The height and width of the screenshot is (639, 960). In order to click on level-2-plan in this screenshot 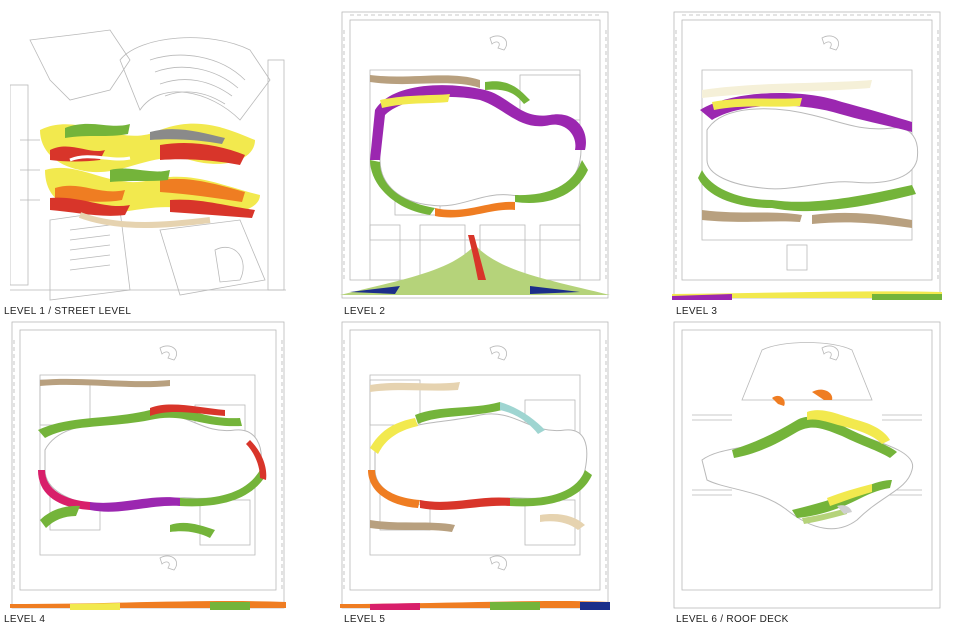, I will do `click(475, 156)`.